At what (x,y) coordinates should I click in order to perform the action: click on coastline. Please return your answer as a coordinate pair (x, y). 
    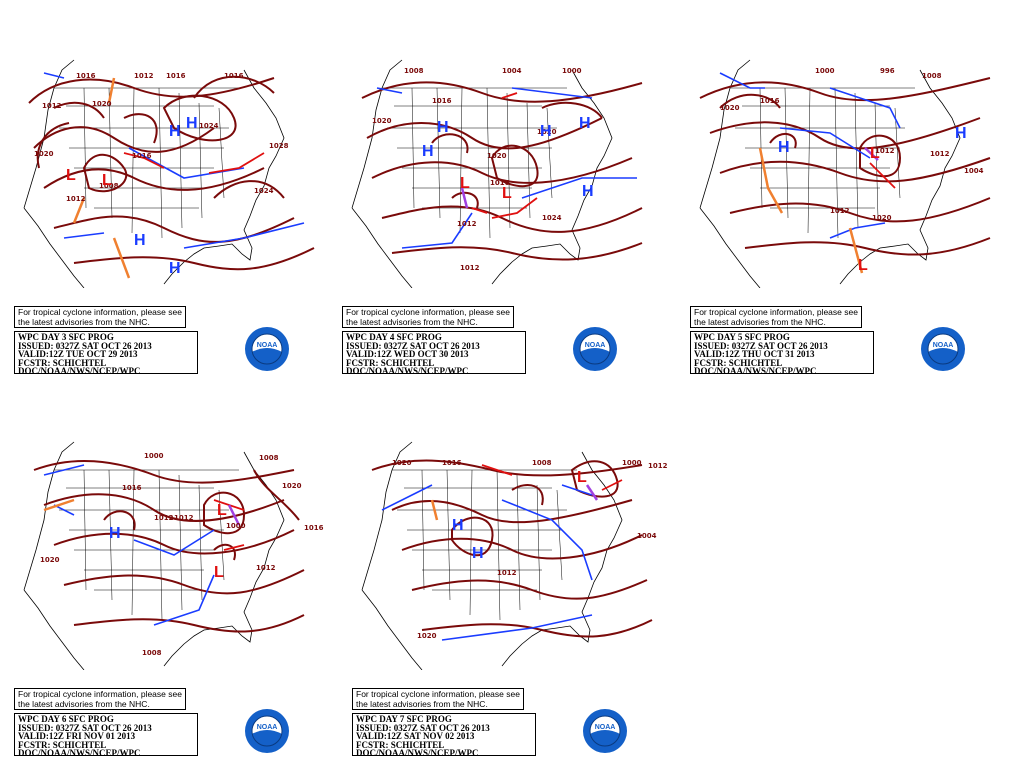
    Looking at the image, I should click on (492, 555).